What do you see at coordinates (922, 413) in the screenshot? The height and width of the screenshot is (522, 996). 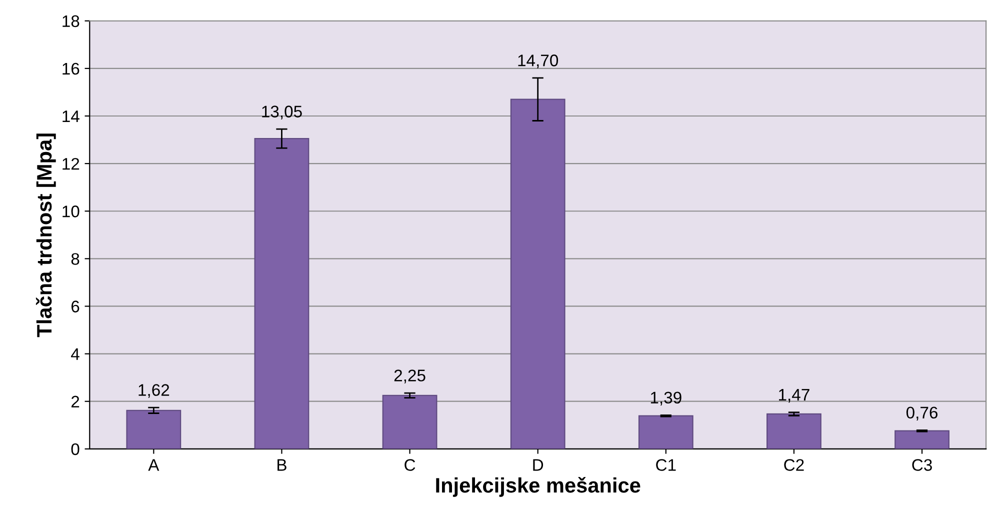 I see `data-label: 0,76` at bounding box center [922, 413].